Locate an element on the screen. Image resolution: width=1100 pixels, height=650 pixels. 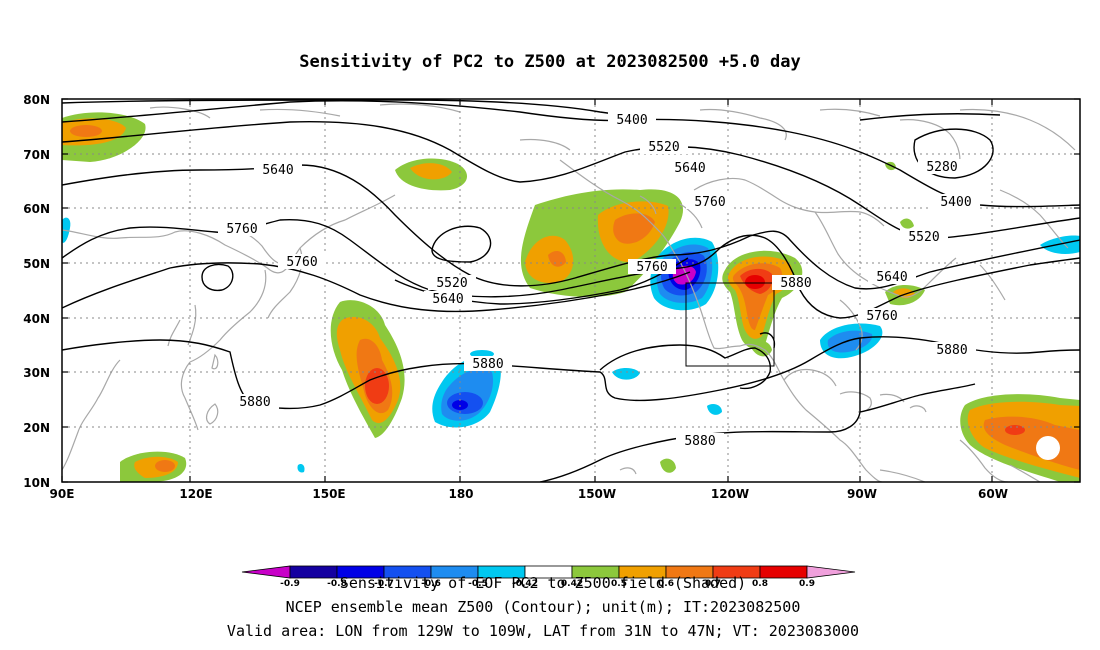
contour-5880-a is located at coordinates (461, 373).